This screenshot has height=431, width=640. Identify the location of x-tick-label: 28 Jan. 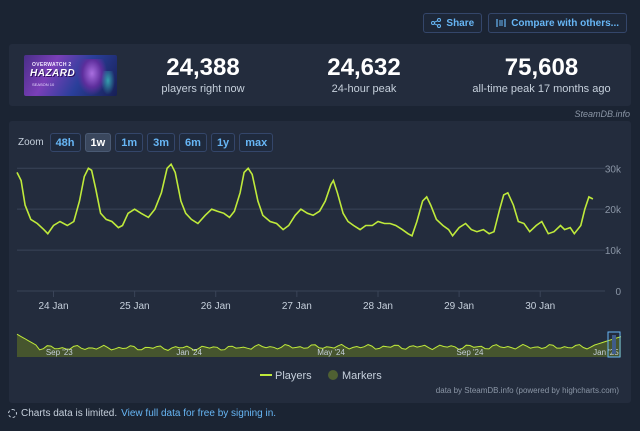
(378, 306).